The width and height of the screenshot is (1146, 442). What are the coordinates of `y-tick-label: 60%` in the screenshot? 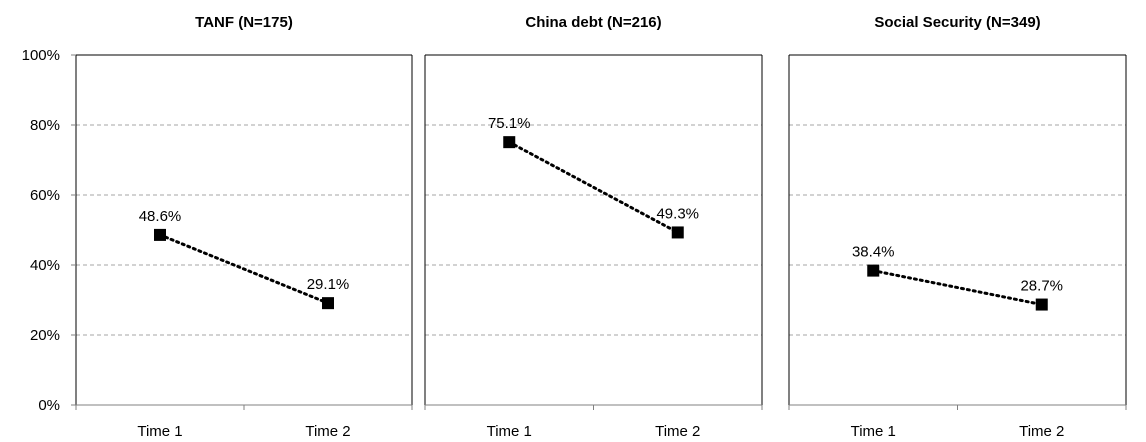 It's located at (45, 195).